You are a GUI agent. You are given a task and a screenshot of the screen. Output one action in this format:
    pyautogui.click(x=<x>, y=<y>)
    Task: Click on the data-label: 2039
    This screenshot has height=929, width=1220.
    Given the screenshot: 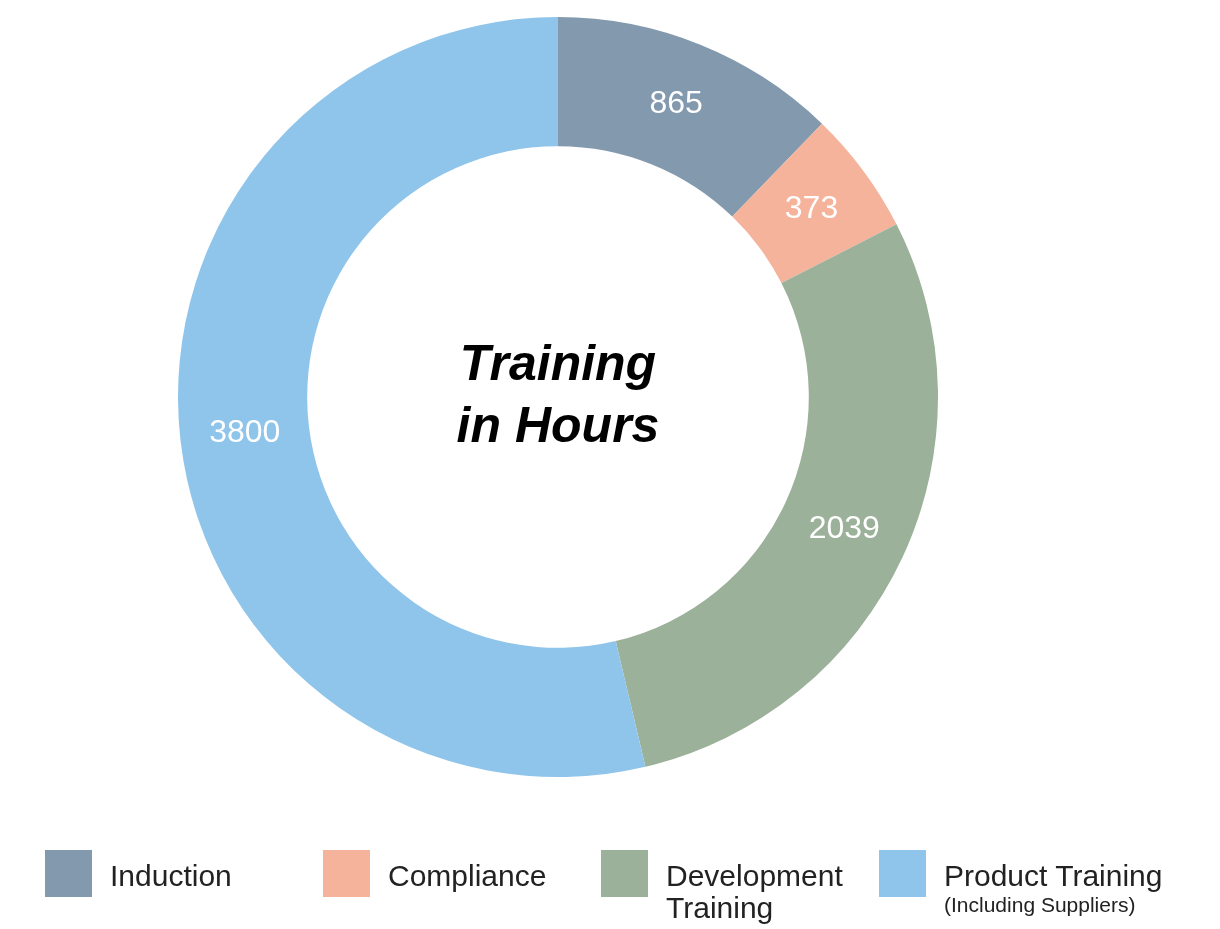 What is the action you would take?
    pyautogui.click(x=844, y=527)
    